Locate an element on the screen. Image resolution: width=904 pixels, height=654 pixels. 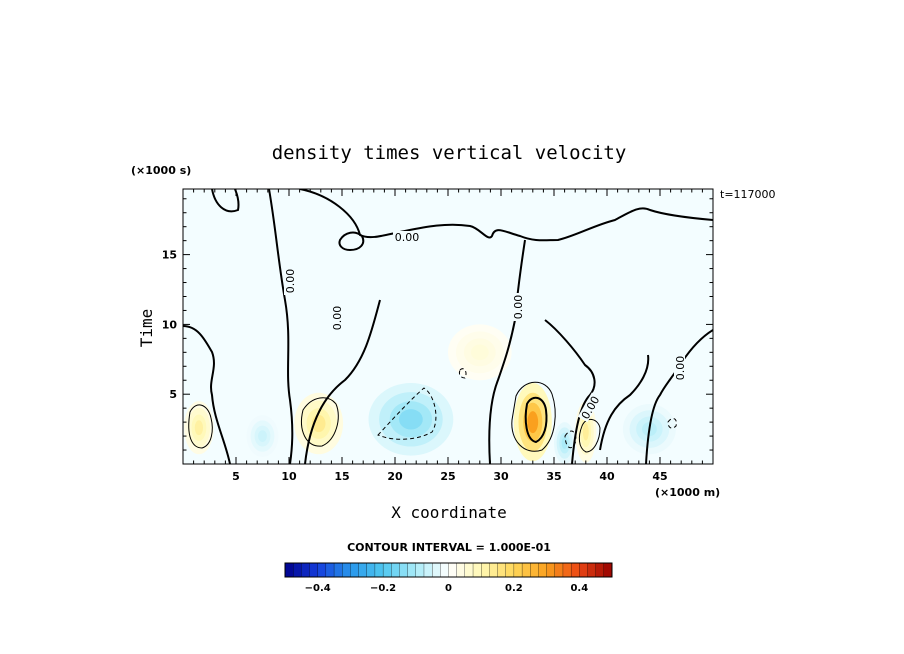
time-annotation: t=117000 is located at coordinates (748, 194).